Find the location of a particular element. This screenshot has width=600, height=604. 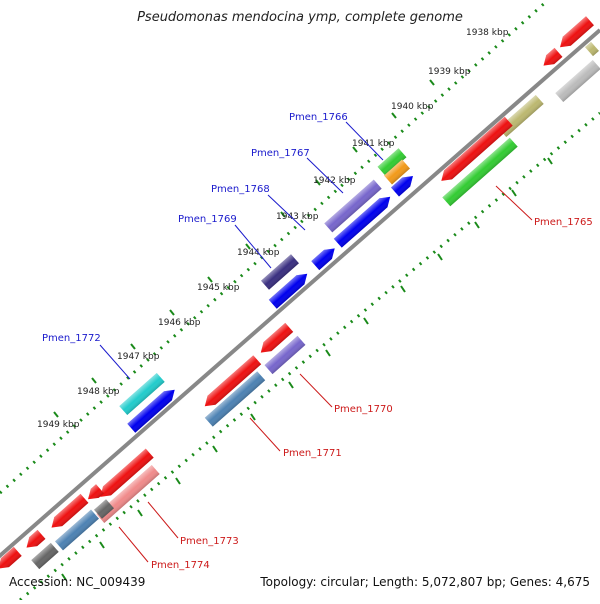

tick-label: 1946 kbp is located at coordinates (179, 323).